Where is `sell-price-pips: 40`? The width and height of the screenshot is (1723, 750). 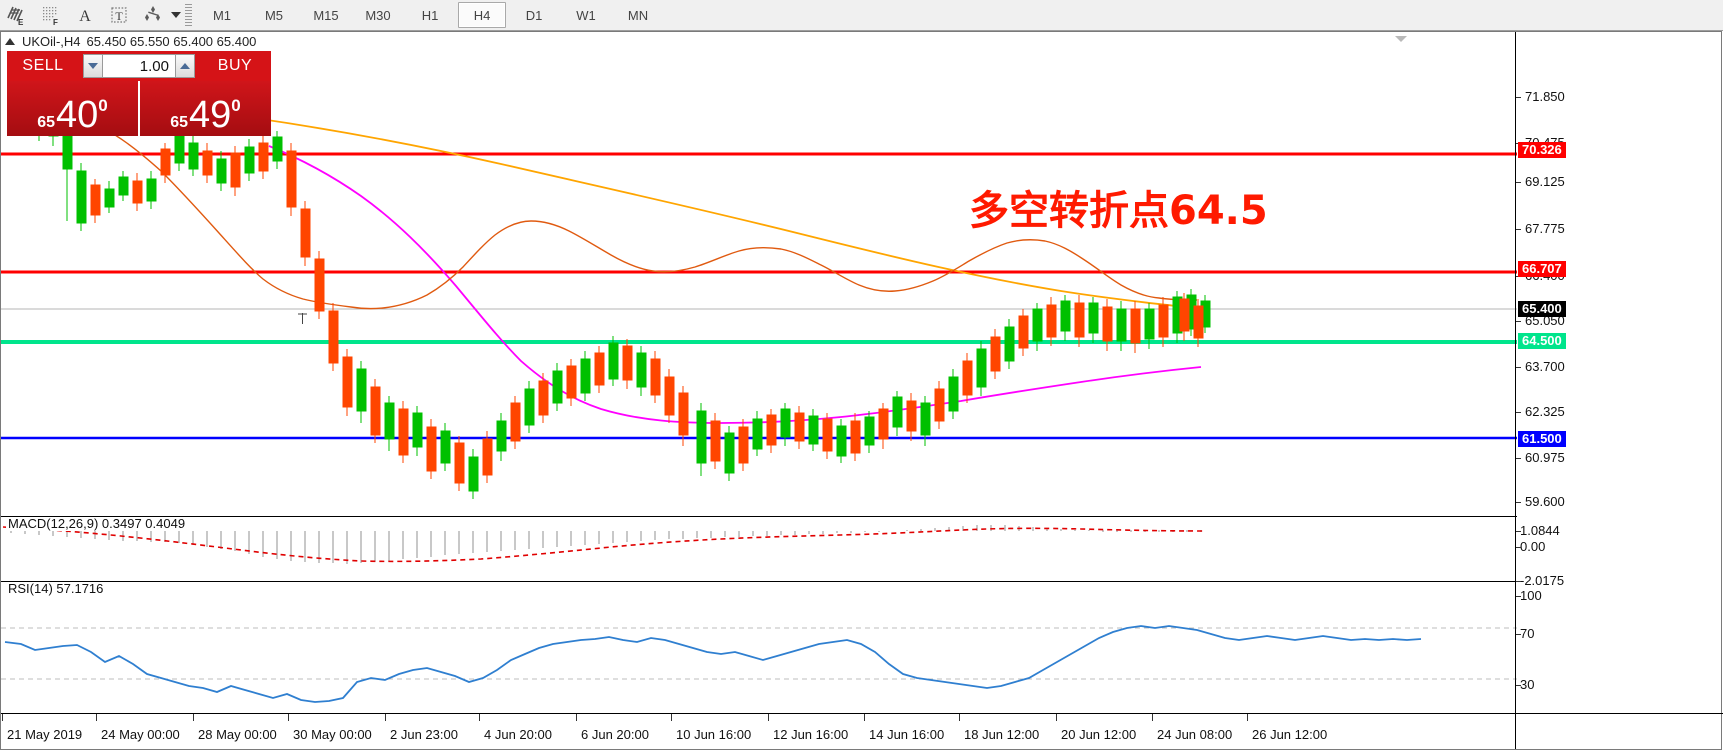
sell-price-pips: 40 is located at coordinates (77, 115).